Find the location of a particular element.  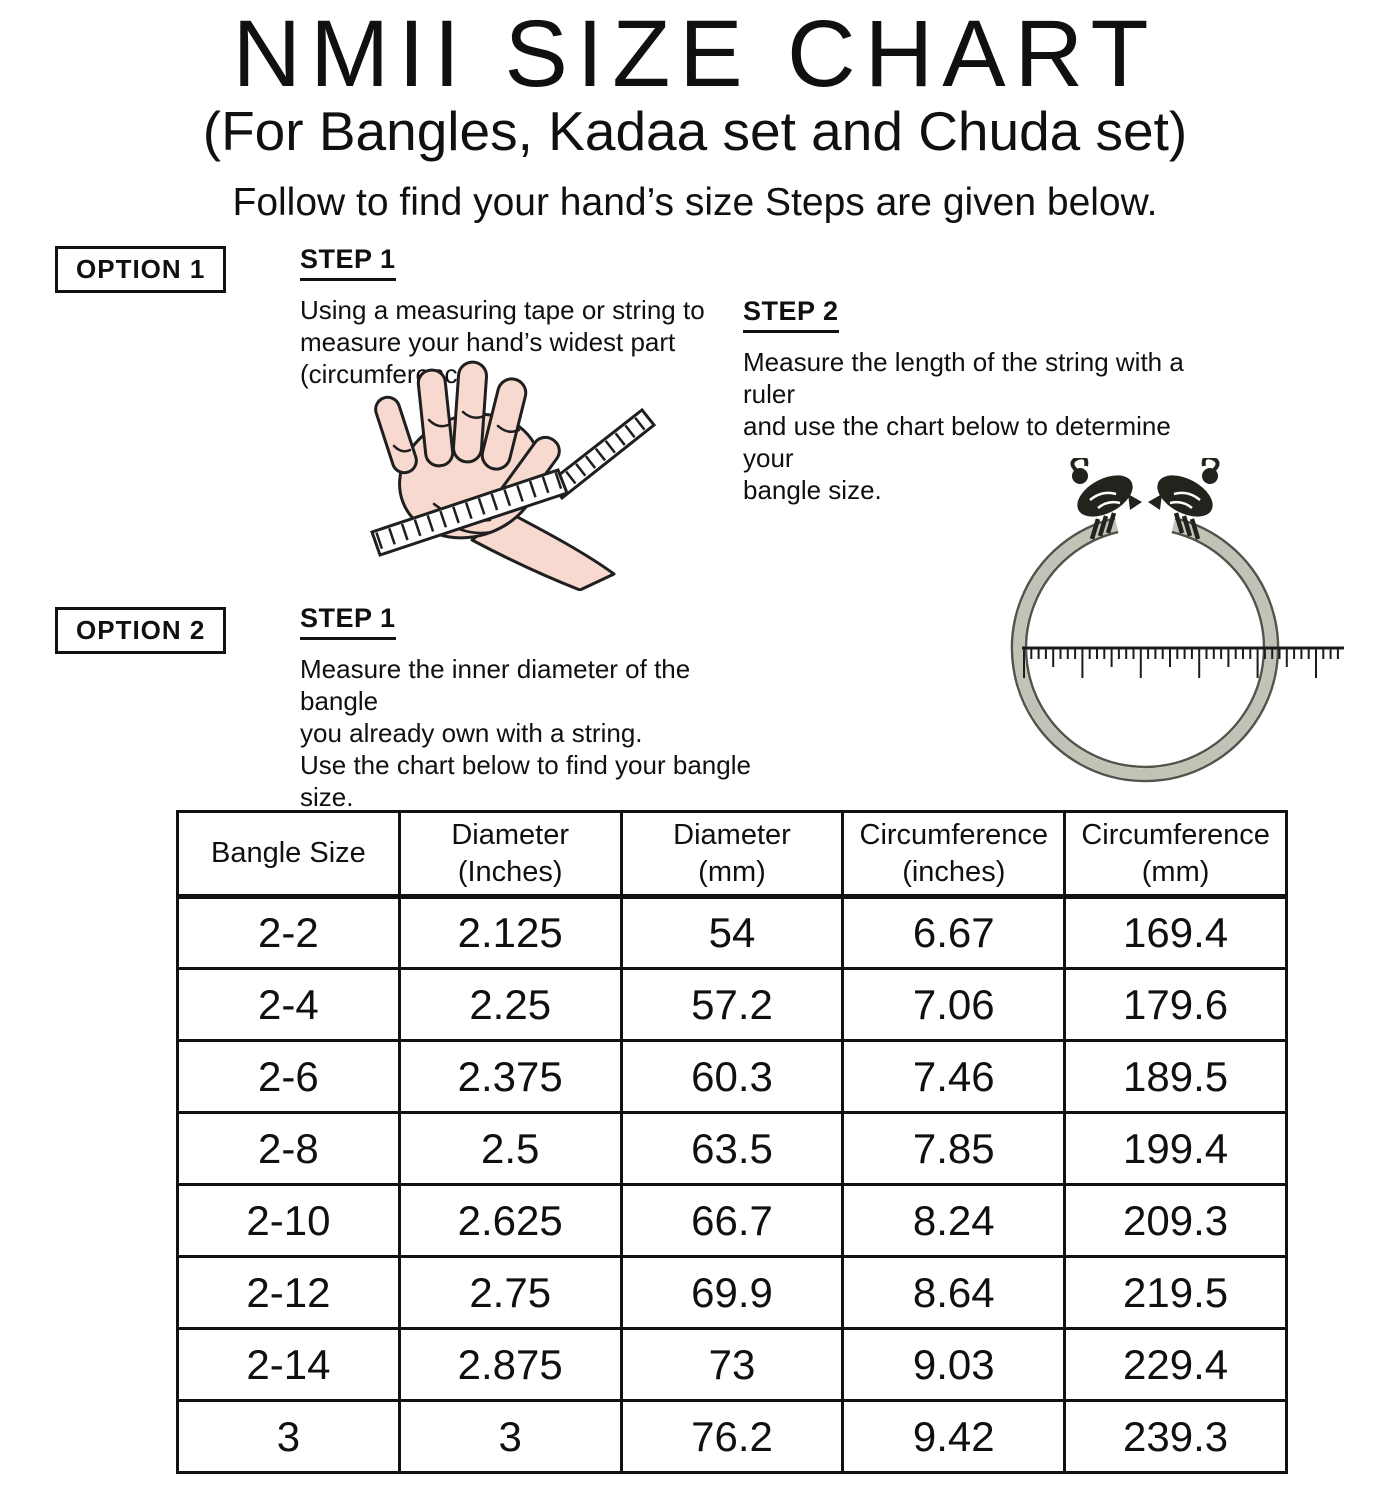

page-subtitle: (For Bangles, Kadaa set and Chuda set) is located at coordinates (695, 131).